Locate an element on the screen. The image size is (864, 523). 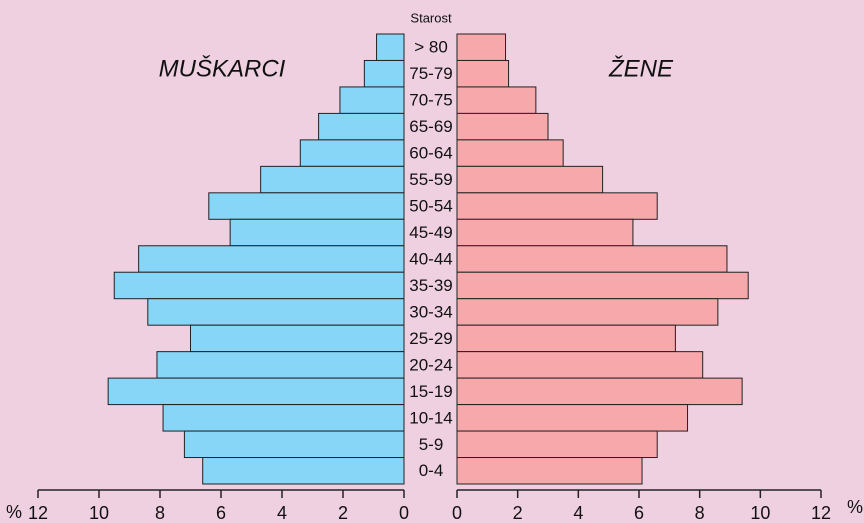
category-label: 50-54 is located at coordinates (430, 206).